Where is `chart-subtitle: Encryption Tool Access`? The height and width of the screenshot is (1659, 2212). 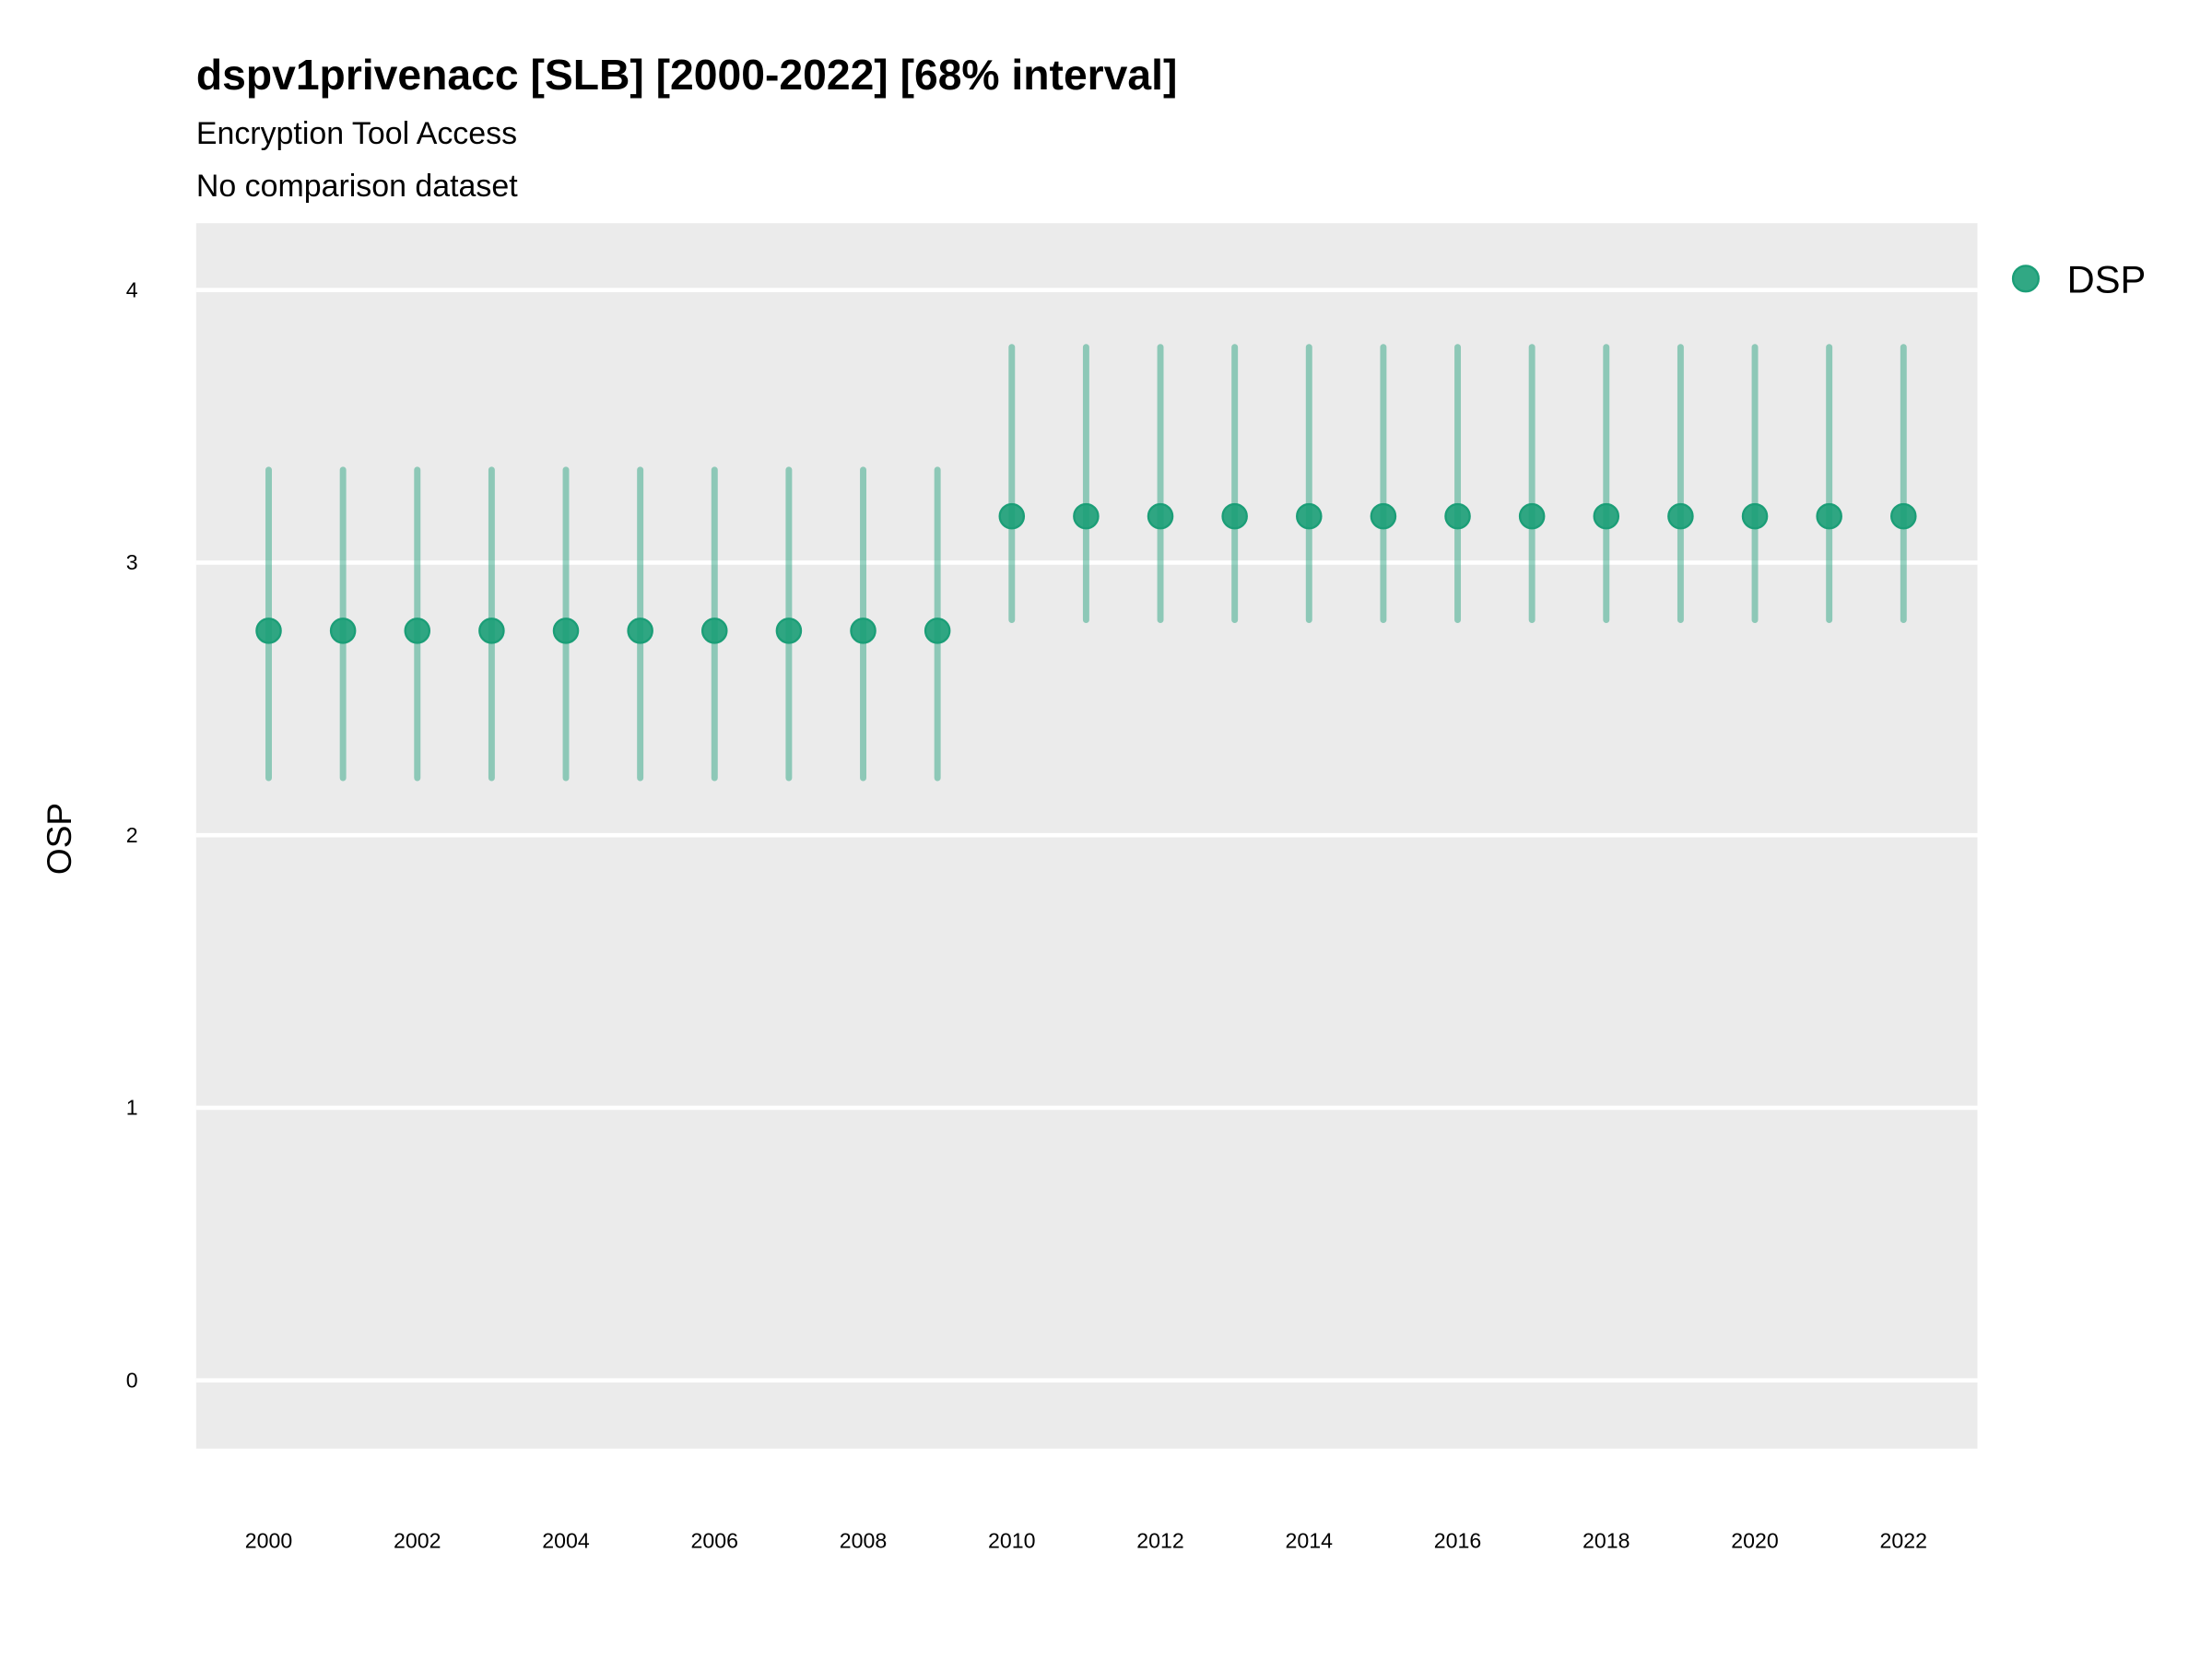 chart-subtitle: Encryption Tool Access is located at coordinates (356, 133).